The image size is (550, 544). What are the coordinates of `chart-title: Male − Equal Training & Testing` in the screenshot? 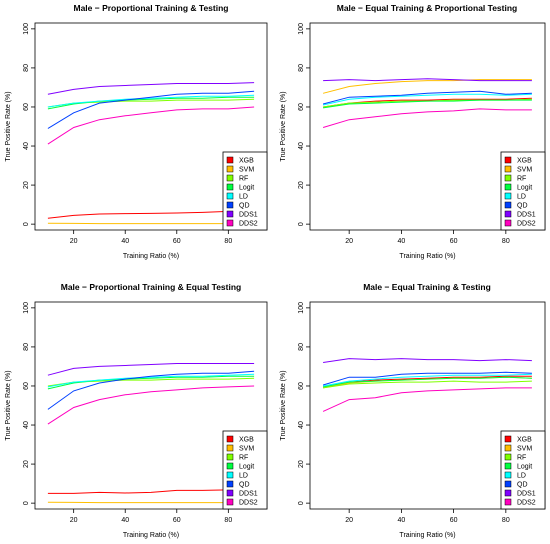 It's located at (427, 287).